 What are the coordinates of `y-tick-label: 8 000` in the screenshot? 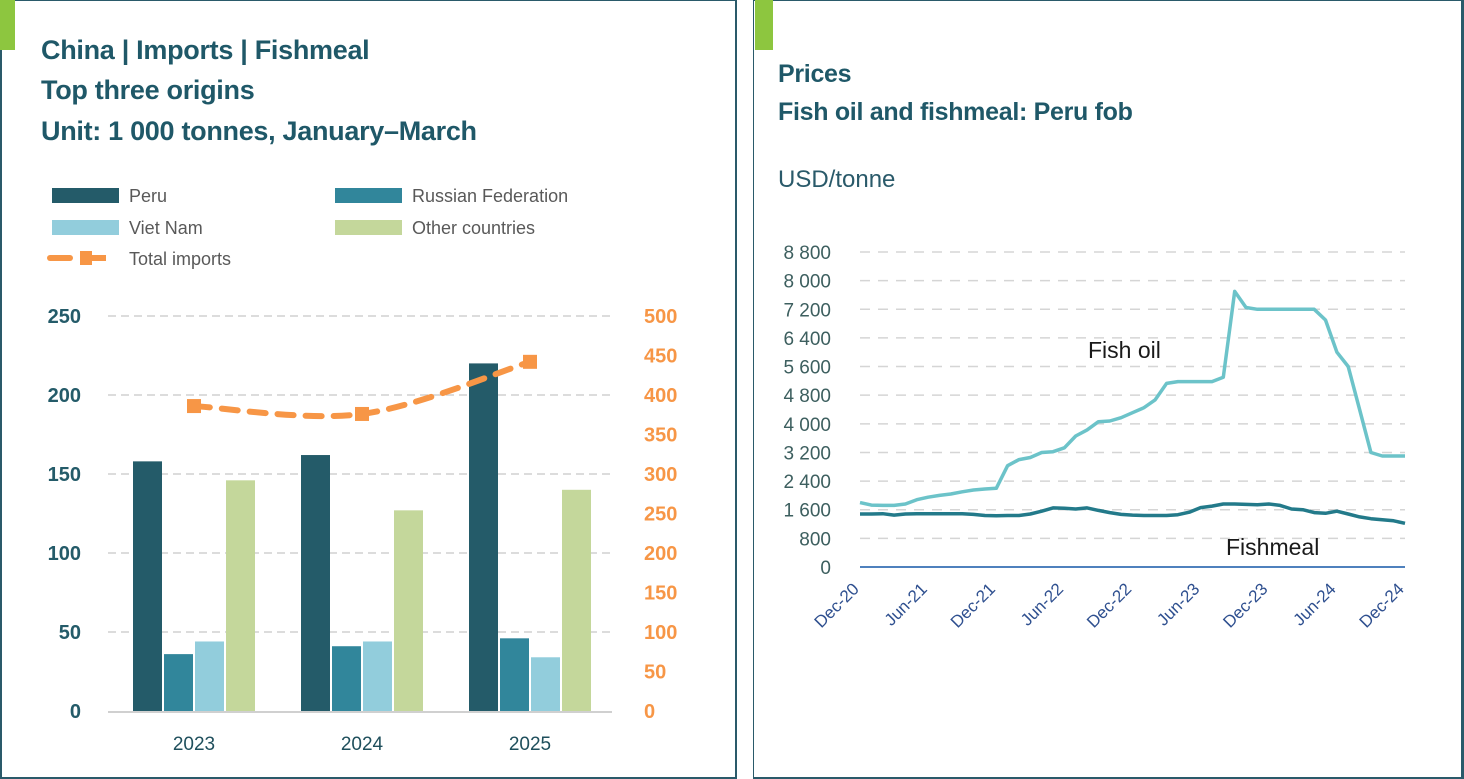 It's located at (807, 282).